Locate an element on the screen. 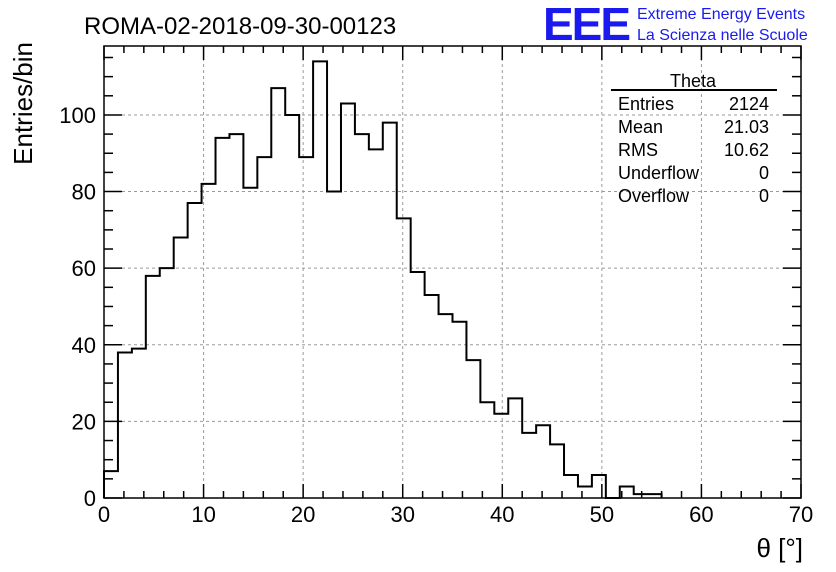 The image size is (836, 572). y-tick-label: 80 is located at coordinates (84, 192).